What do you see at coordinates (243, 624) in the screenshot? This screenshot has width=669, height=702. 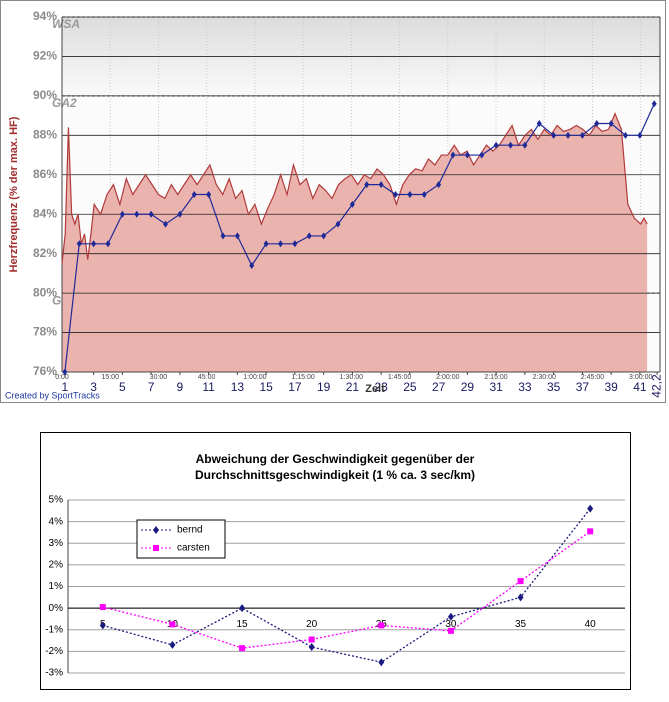 I see `x-tick-label: 15` at bounding box center [243, 624].